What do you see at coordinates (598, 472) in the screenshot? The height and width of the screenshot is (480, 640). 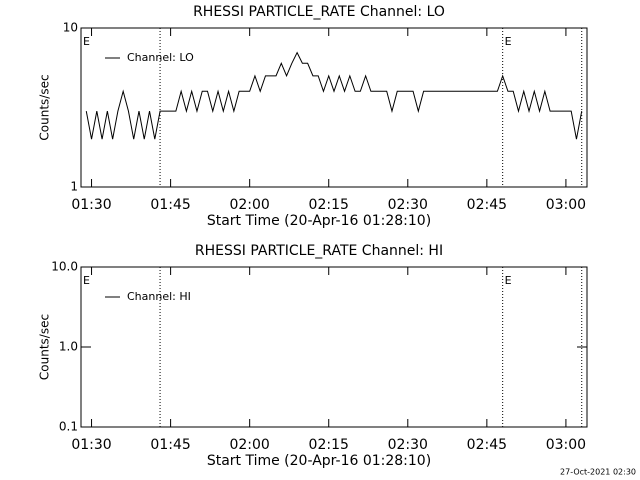 I see `footer: 27-Oct-2021 02:30` at bounding box center [598, 472].